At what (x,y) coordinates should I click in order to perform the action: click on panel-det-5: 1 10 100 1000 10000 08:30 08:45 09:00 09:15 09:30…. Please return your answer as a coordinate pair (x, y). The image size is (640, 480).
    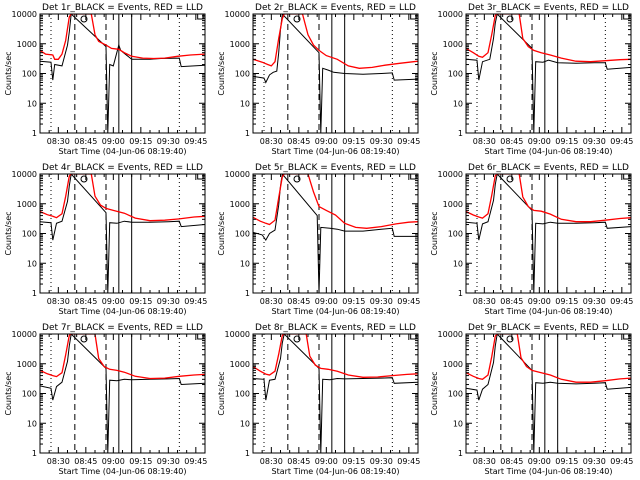
    Looking at the image, I should click on (318, 239).